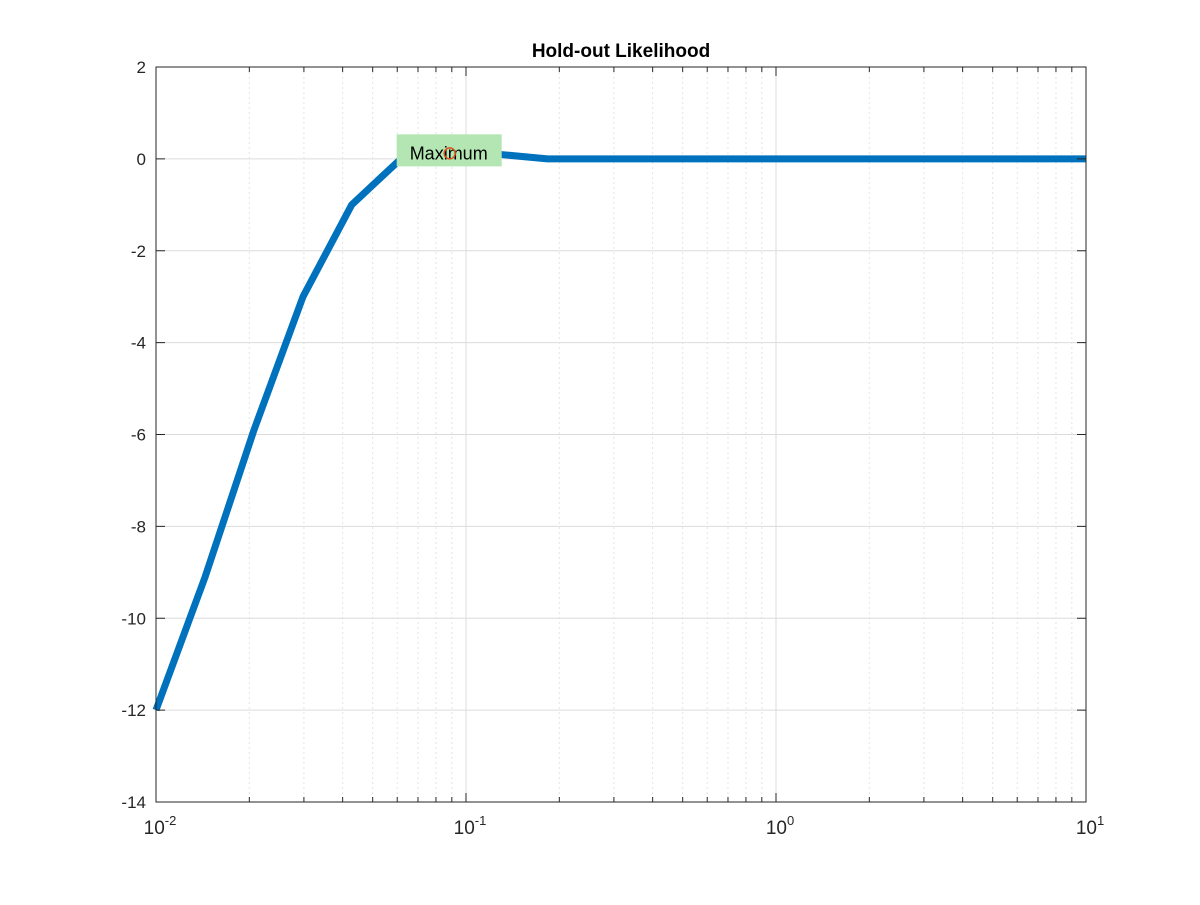 This screenshot has width=1200, height=905. I want to click on chart-title: Hold-out Likelihood, so click(621, 51).